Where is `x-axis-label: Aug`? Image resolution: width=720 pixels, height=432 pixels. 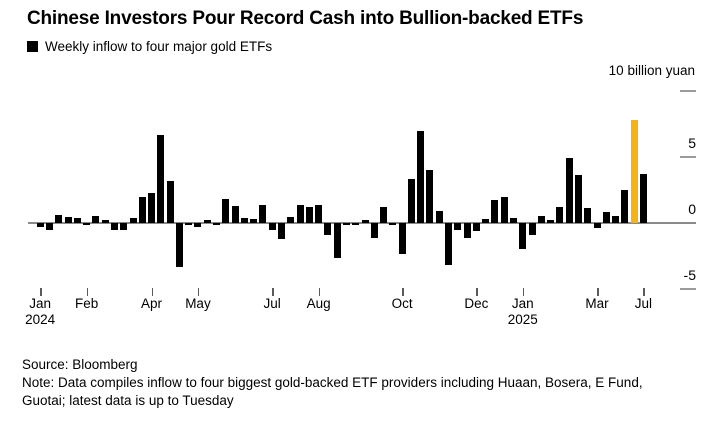 x-axis-label: Aug is located at coordinates (318, 303).